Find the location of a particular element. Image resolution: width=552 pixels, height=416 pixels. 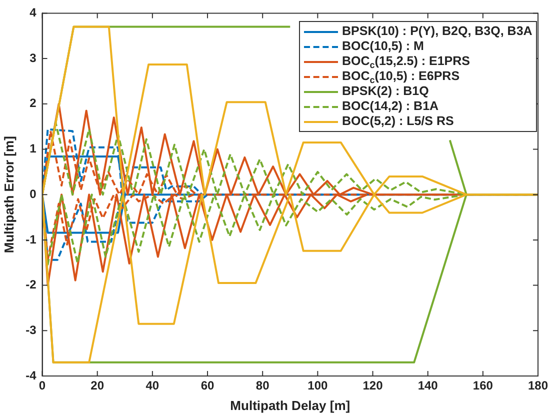

x-tick-label: 80 is located at coordinates (263, 385).